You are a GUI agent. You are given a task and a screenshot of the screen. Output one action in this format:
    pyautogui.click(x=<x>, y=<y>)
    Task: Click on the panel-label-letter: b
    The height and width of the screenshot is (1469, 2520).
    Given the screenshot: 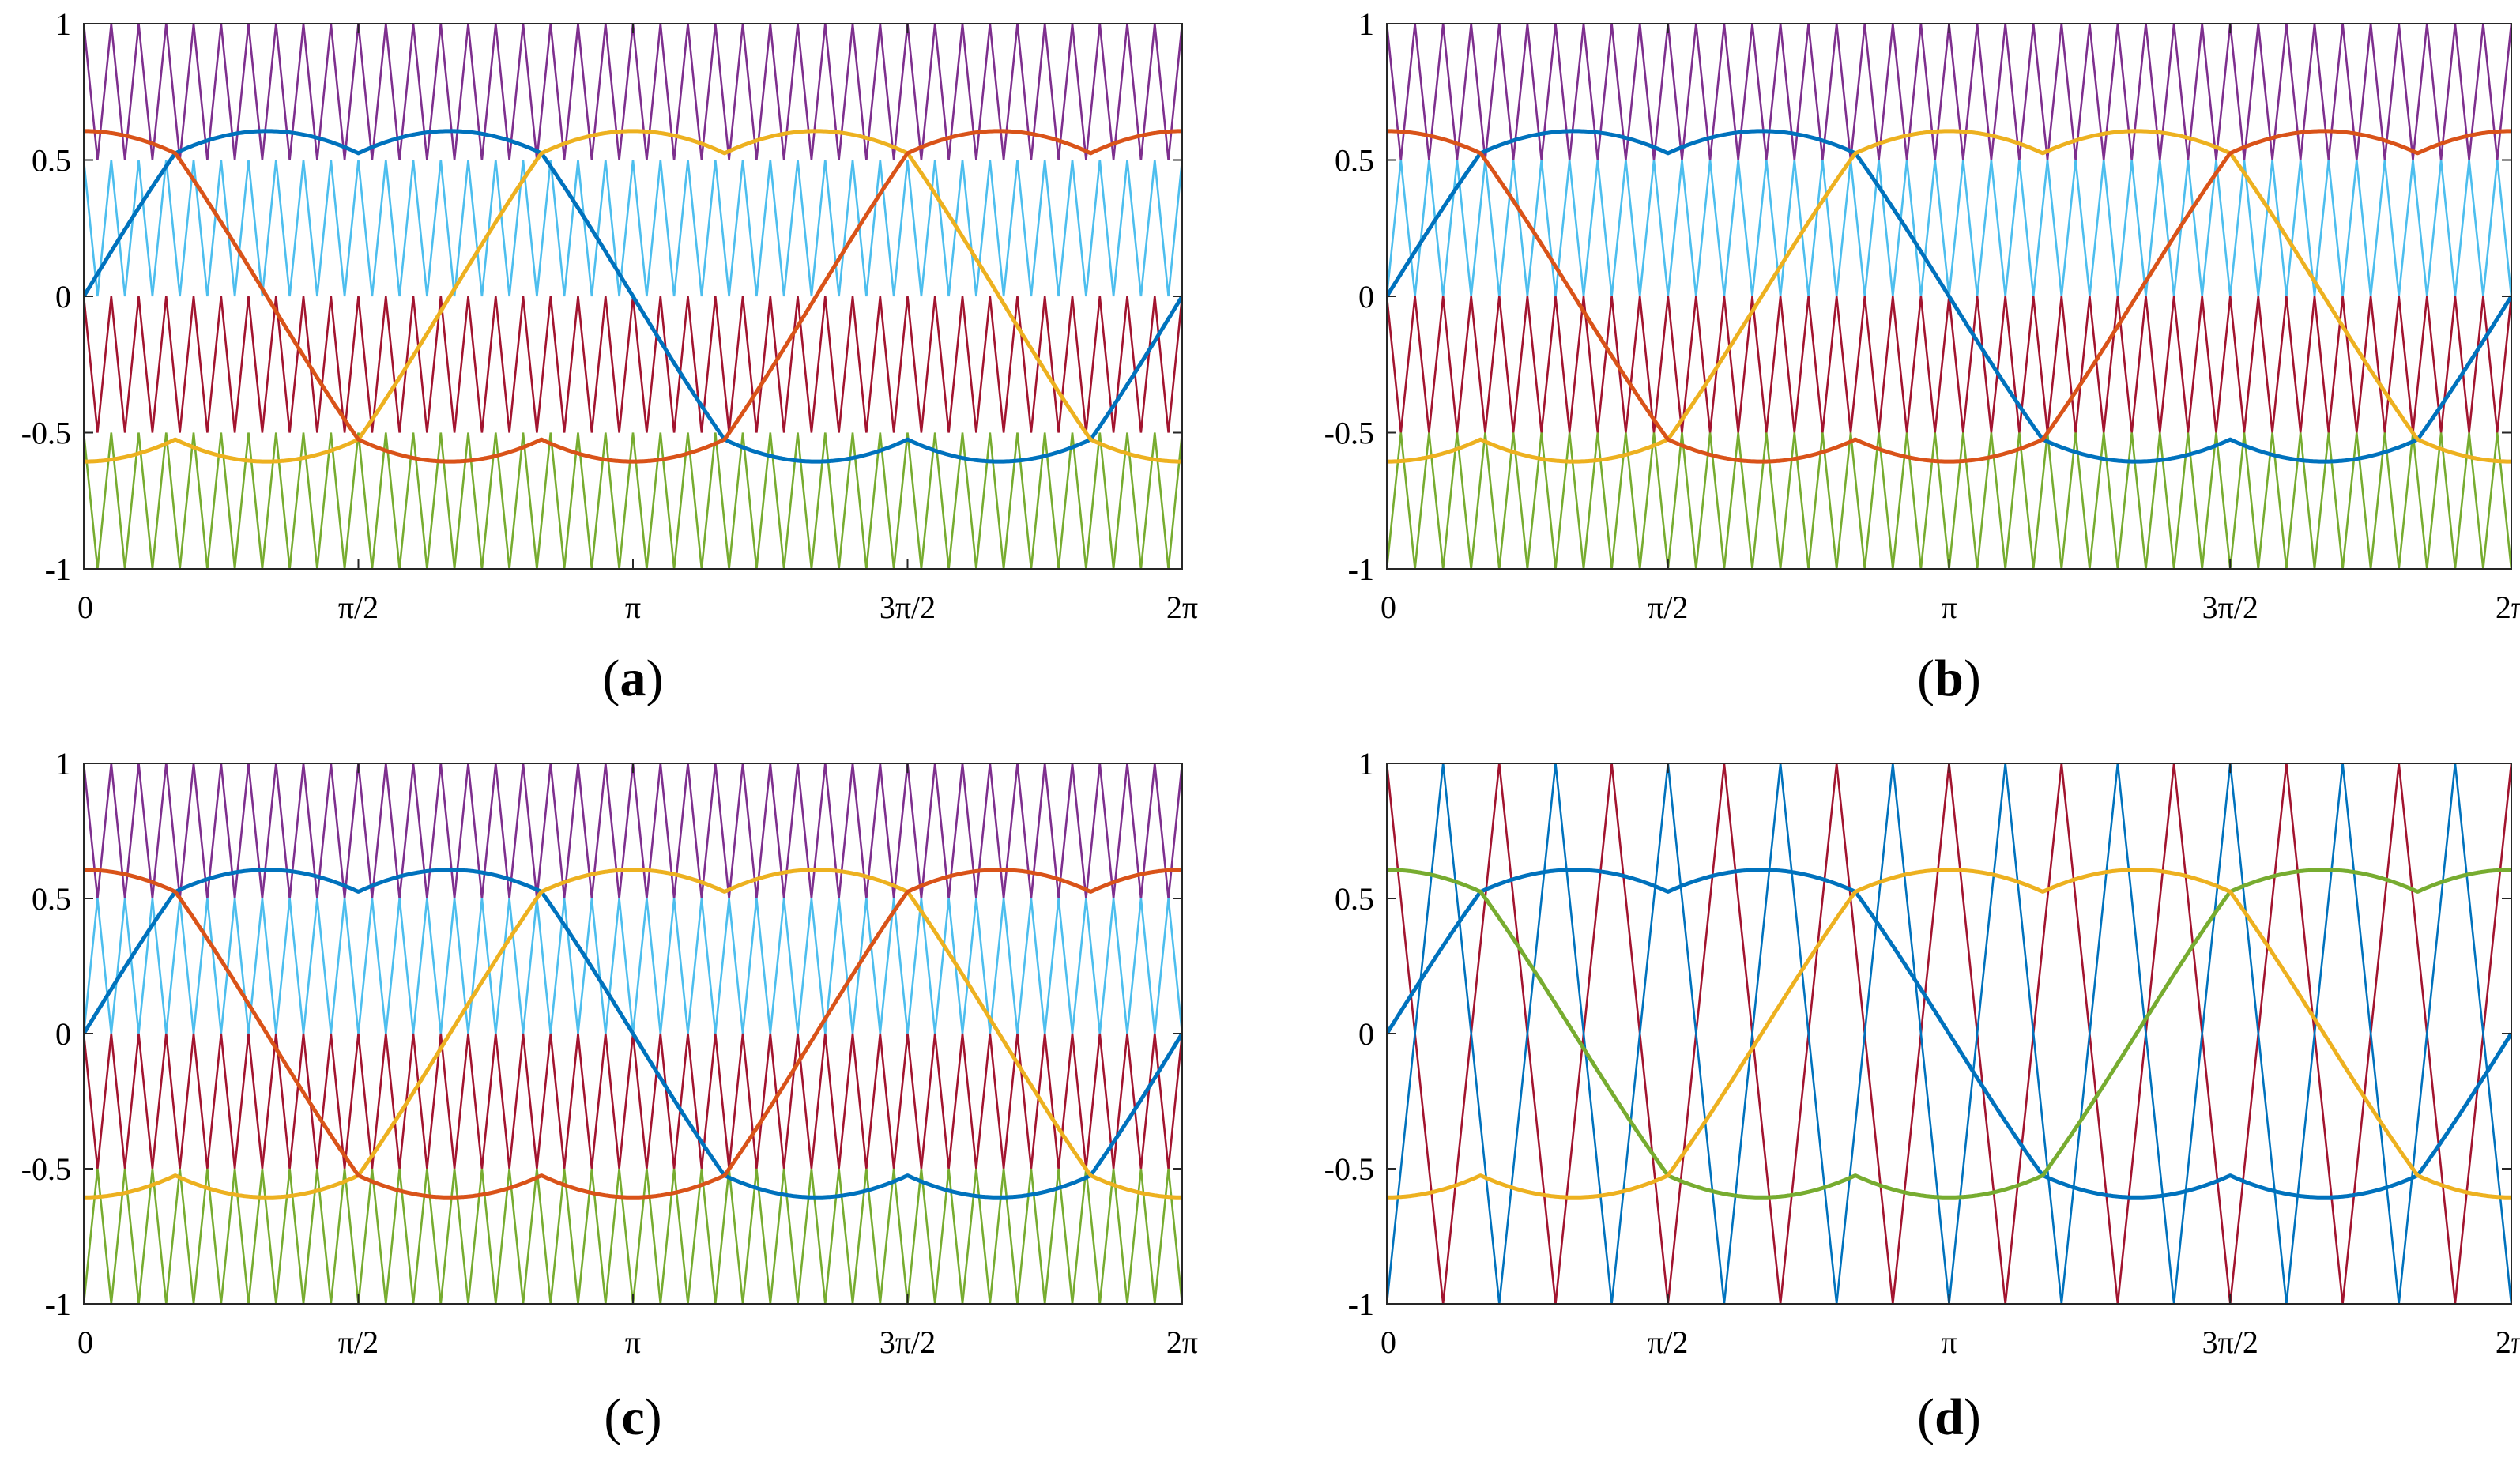 What is the action you would take?
    pyautogui.click(x=1949, y=678)
    